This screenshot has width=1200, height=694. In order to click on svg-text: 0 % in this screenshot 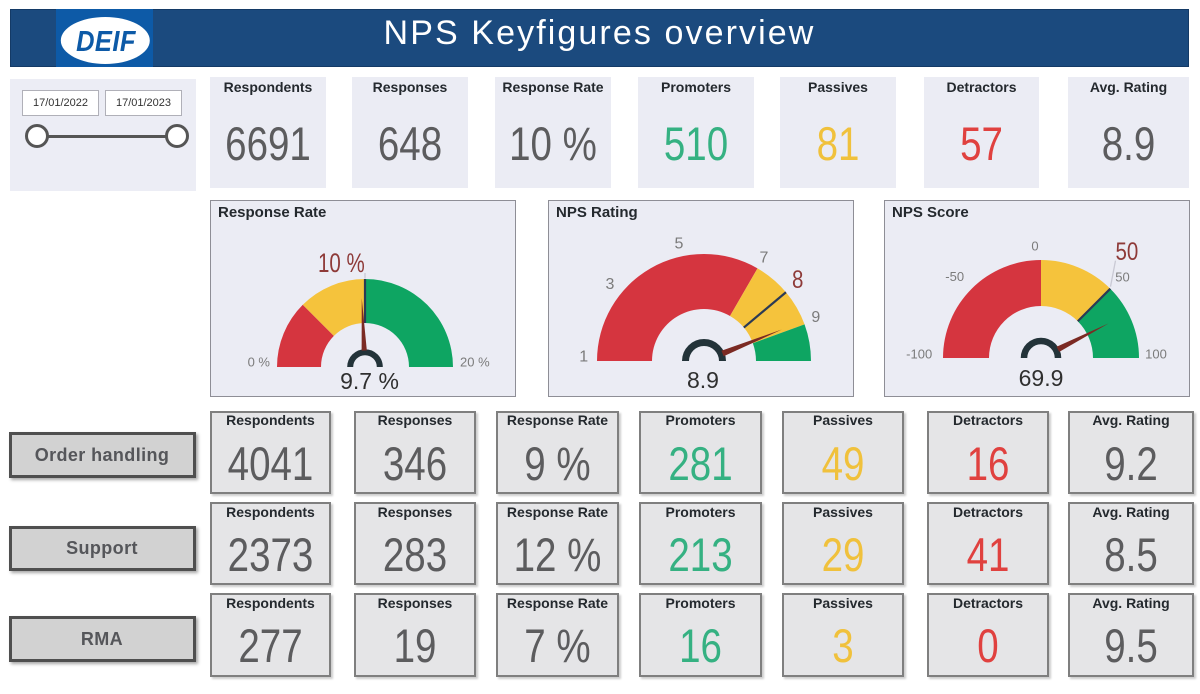, I will do `click(259, 362)`.